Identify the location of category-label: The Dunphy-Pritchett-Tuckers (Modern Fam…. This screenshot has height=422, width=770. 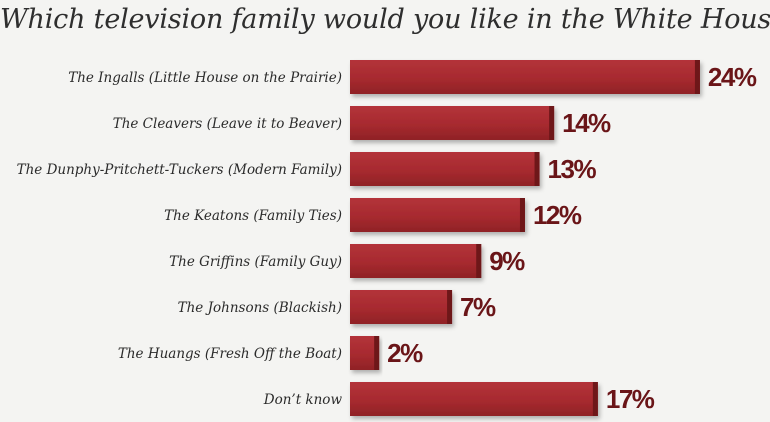
(179, 170).